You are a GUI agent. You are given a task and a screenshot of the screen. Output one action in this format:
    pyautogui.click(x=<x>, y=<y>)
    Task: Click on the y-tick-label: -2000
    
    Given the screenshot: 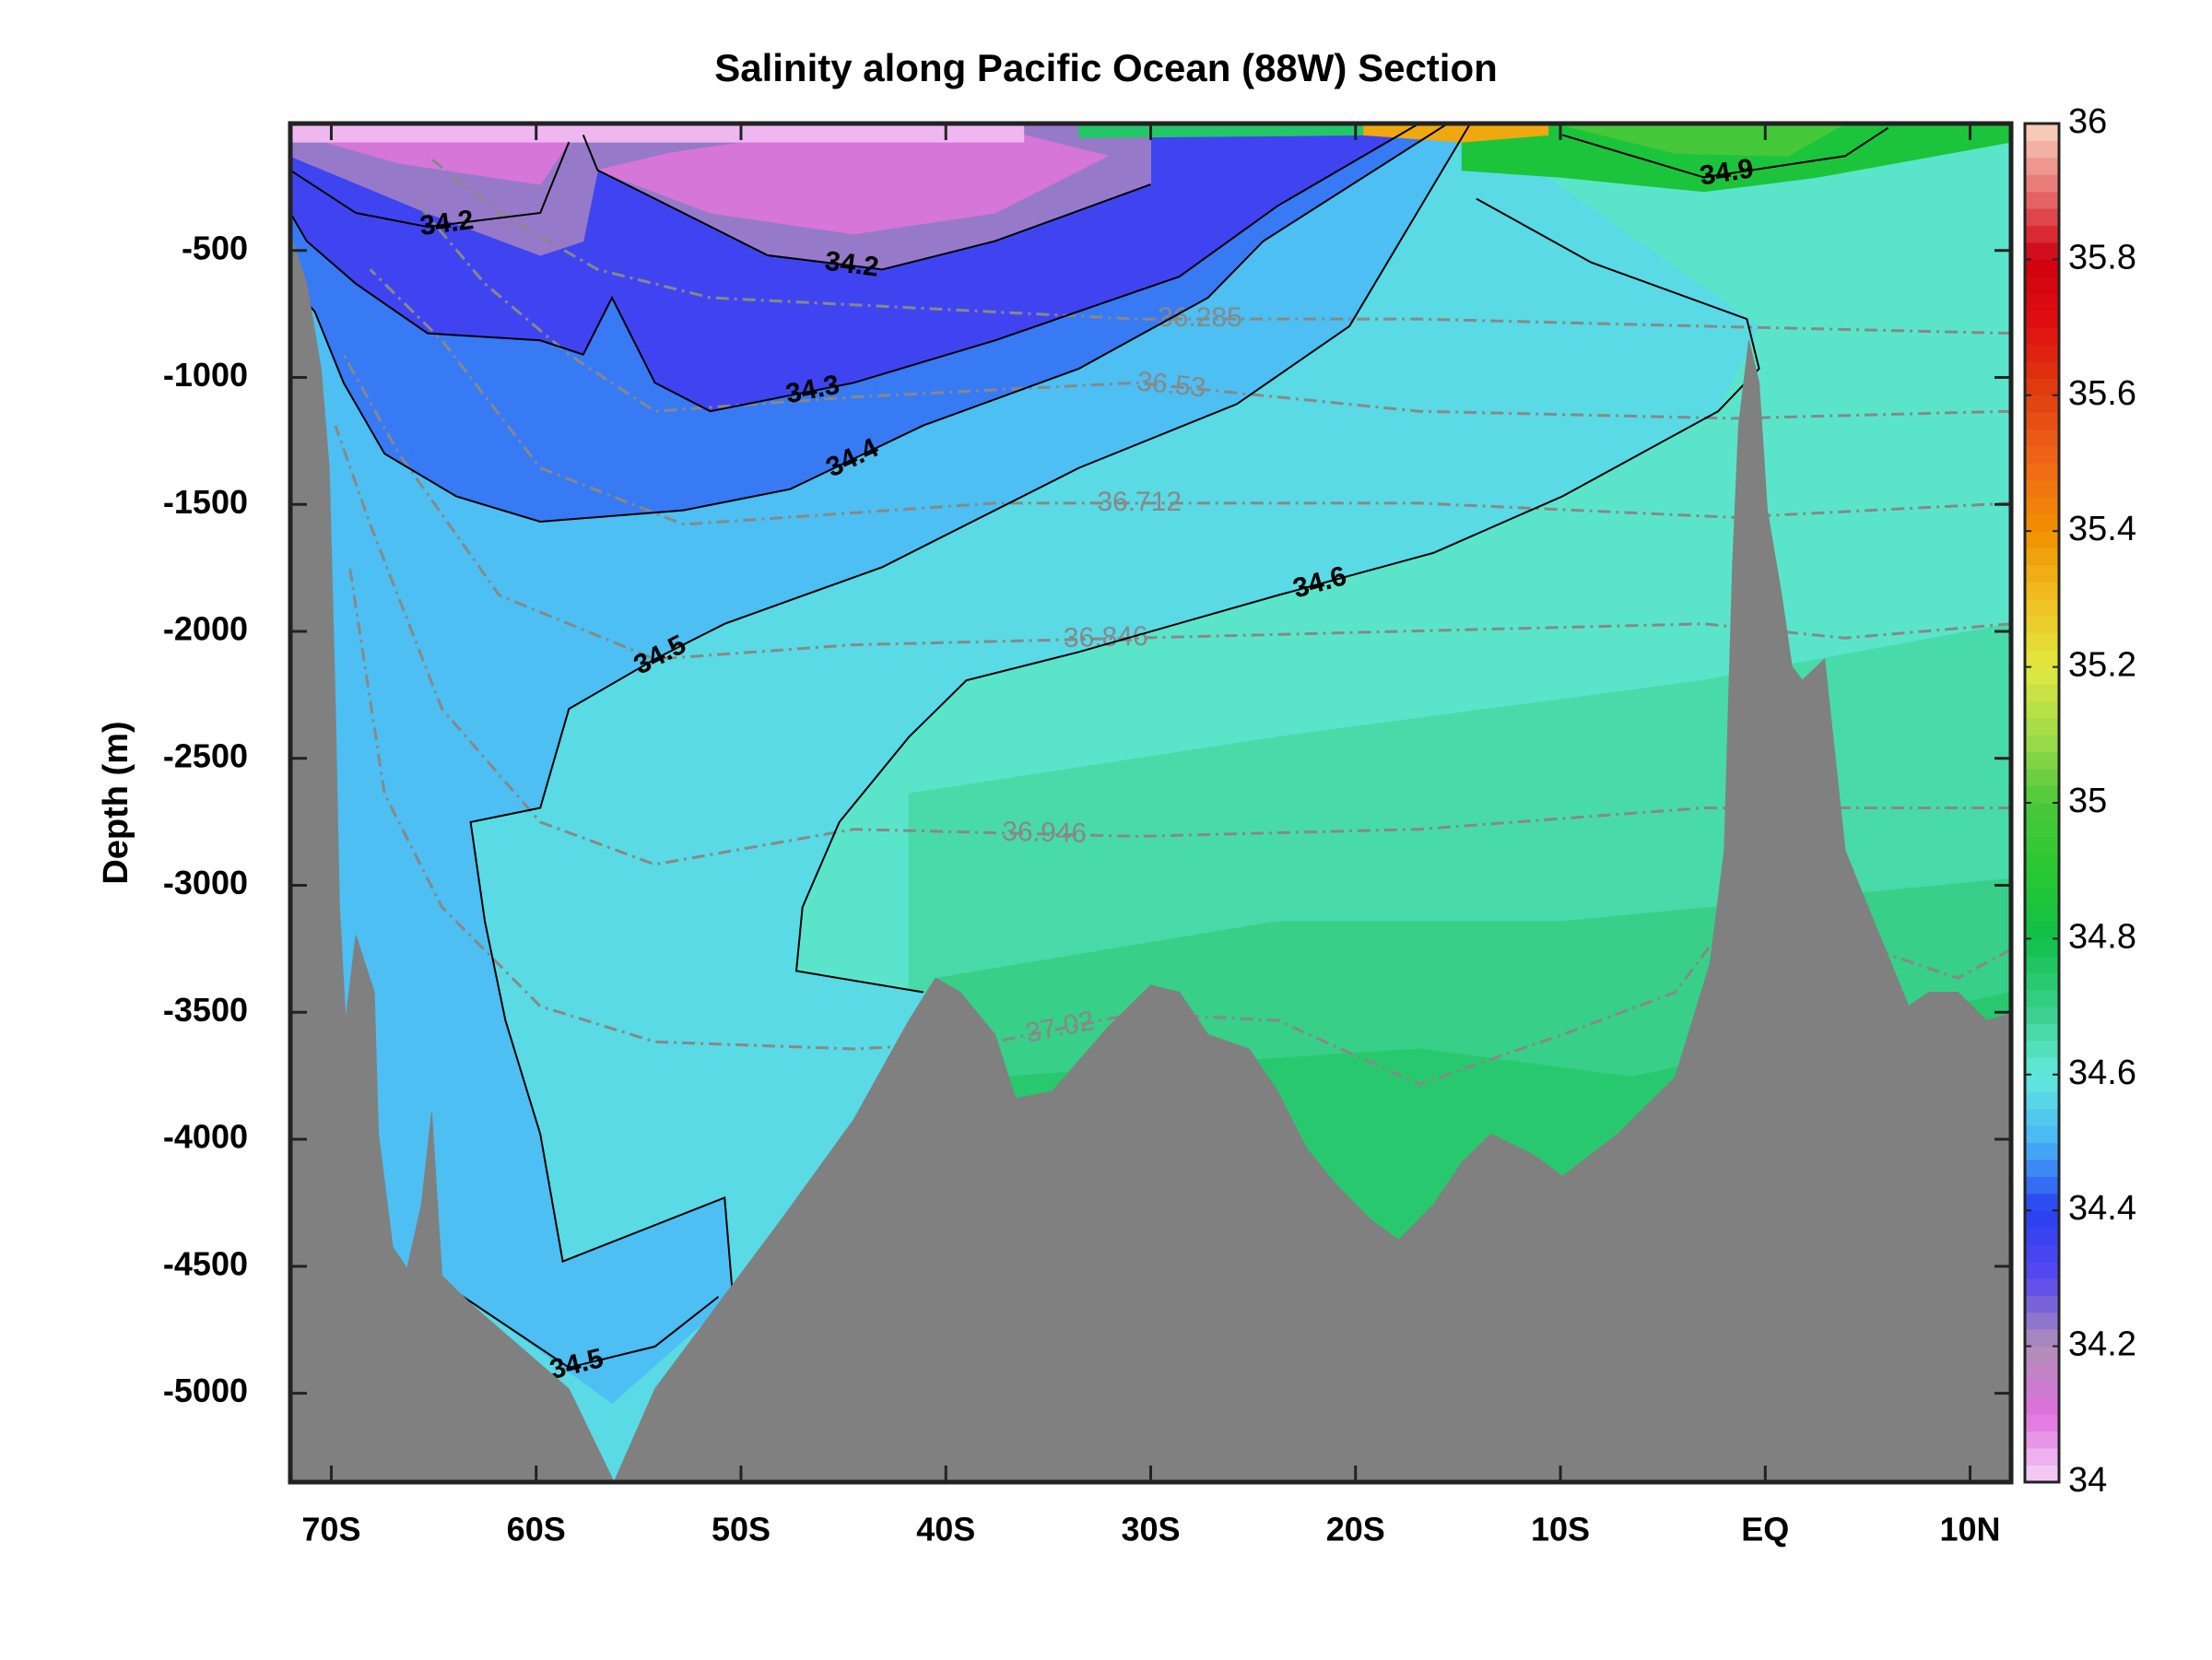 What is the action you would take?
    pyautogui.click(x=205, y=629)
    